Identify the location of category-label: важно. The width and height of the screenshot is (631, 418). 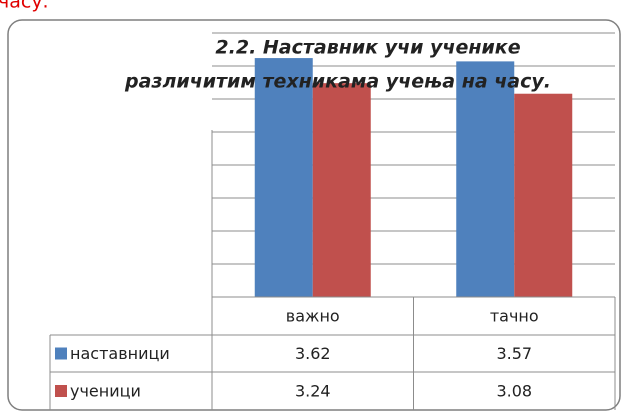
(313, 316).